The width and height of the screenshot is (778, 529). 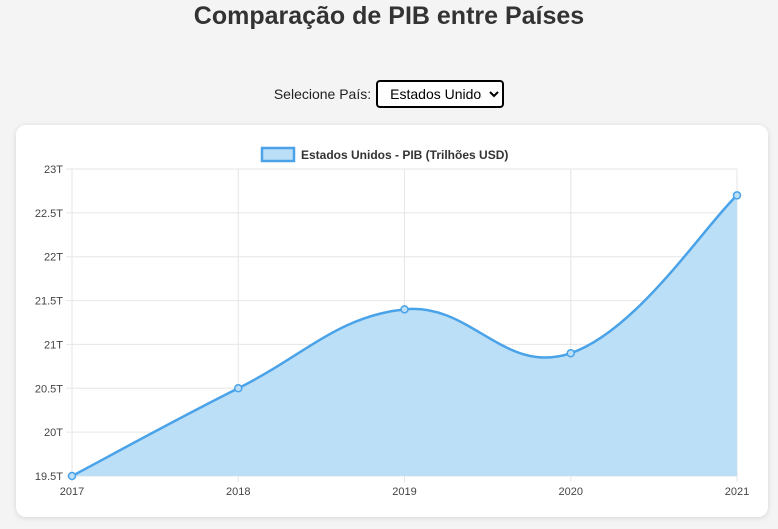 I want to click on y-tick-label: 20T, so click(x=53, y=433).